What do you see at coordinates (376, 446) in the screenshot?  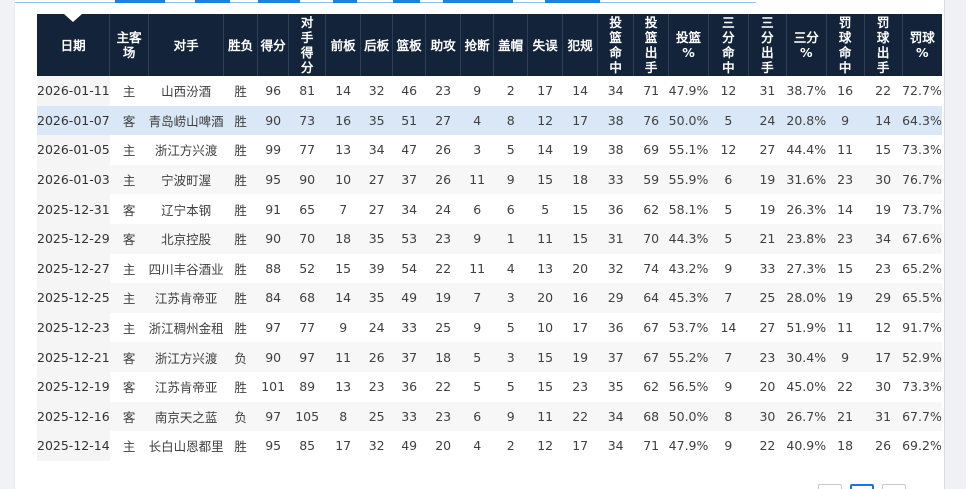 I see `cell-drb: 32` at bounding box center [376, 446].